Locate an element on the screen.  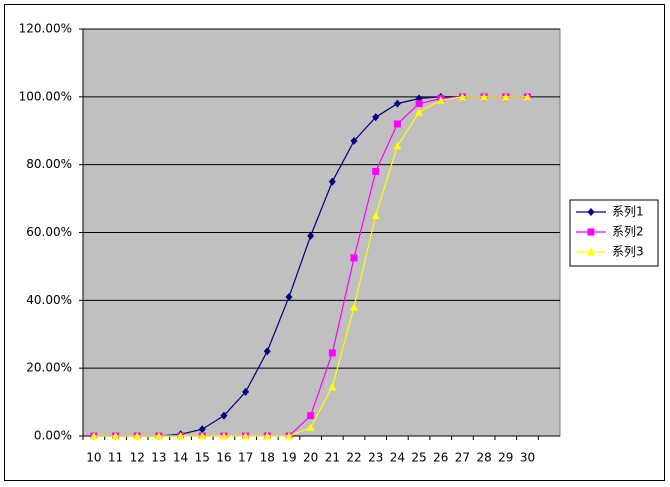
x-tick-label: 18 is located at coordinates (267, 458).